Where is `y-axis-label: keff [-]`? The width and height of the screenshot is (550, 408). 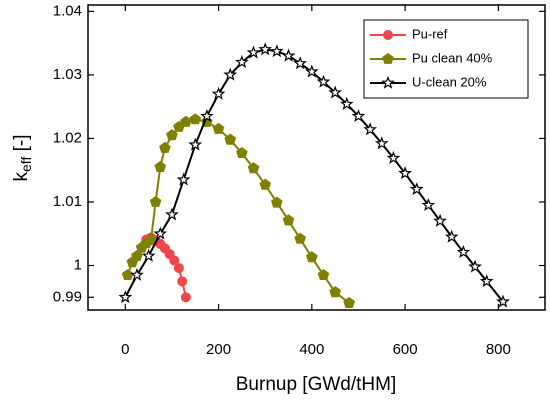 y-axis-label: keff [-] is located at coordinates (22, 158).